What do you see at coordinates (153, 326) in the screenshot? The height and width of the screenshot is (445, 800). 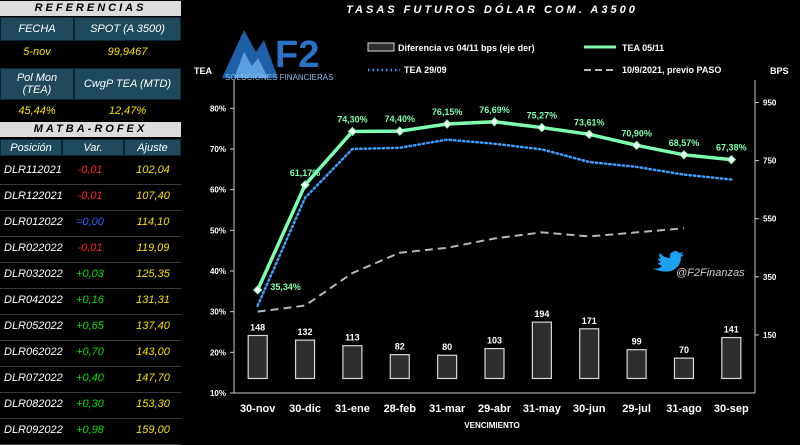 I see `ajuste-cell: 137,40` at bounding box center [153, 326].